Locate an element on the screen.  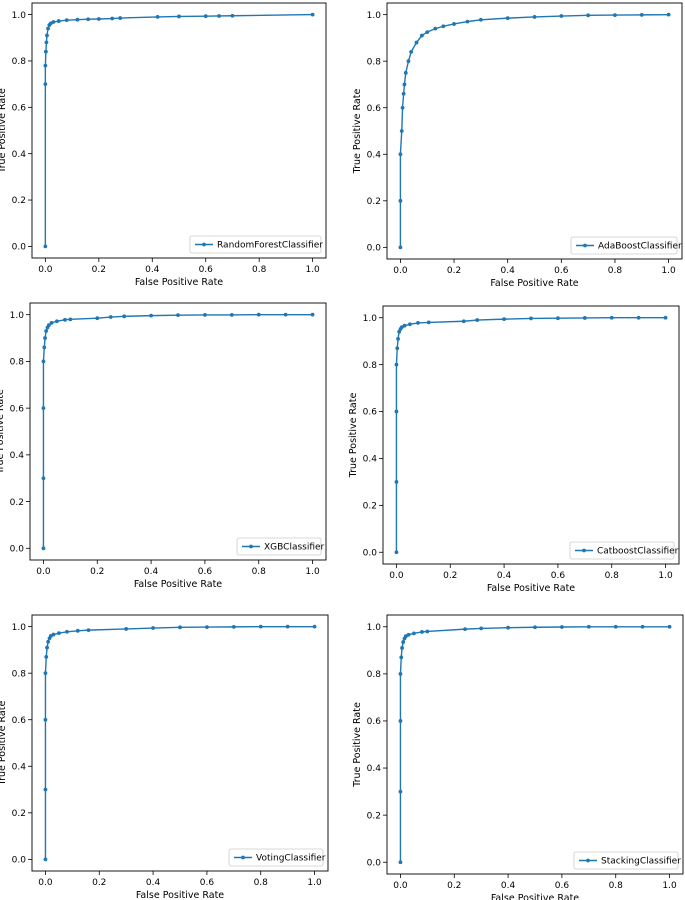
legend: RandomForestClassifier is located at coordinates (256, 244).